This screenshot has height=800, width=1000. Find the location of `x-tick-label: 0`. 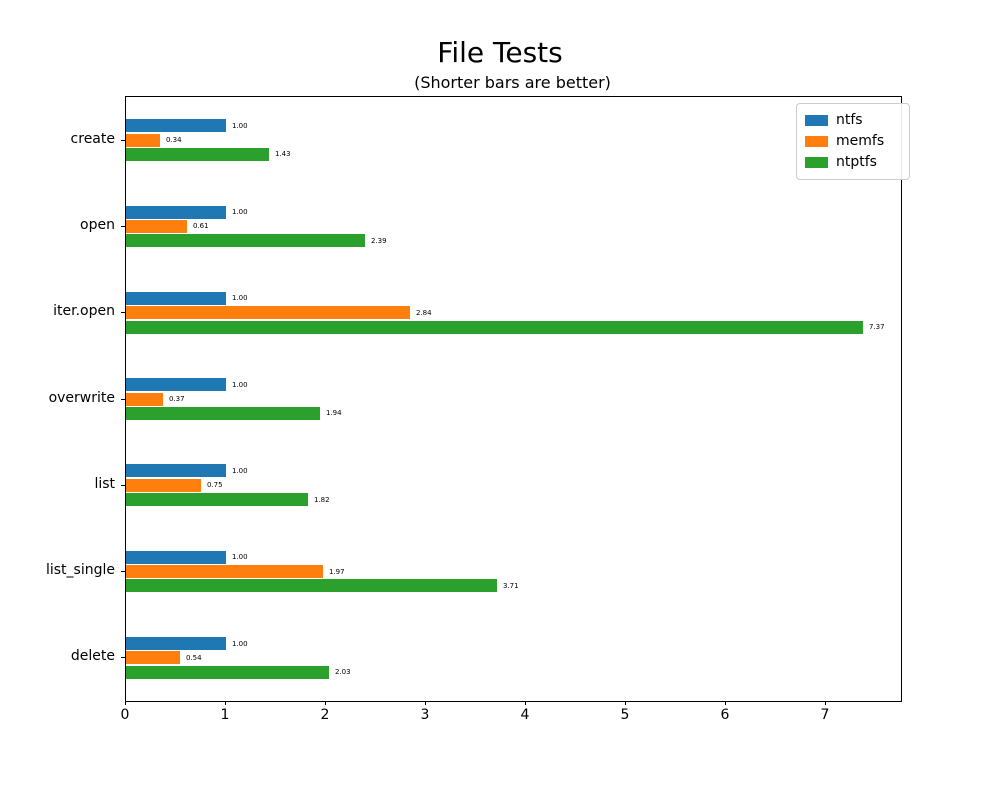

x-tick-label: 0 is located at coordinates (125, 715).